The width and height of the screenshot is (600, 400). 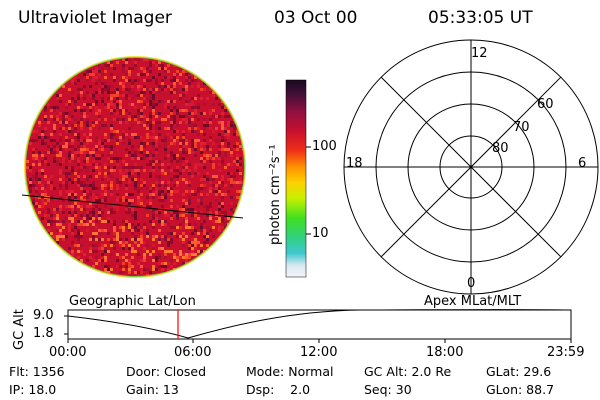 I want to click on info-dsp: Dsp: 2.0, so click(x=278, y=389).